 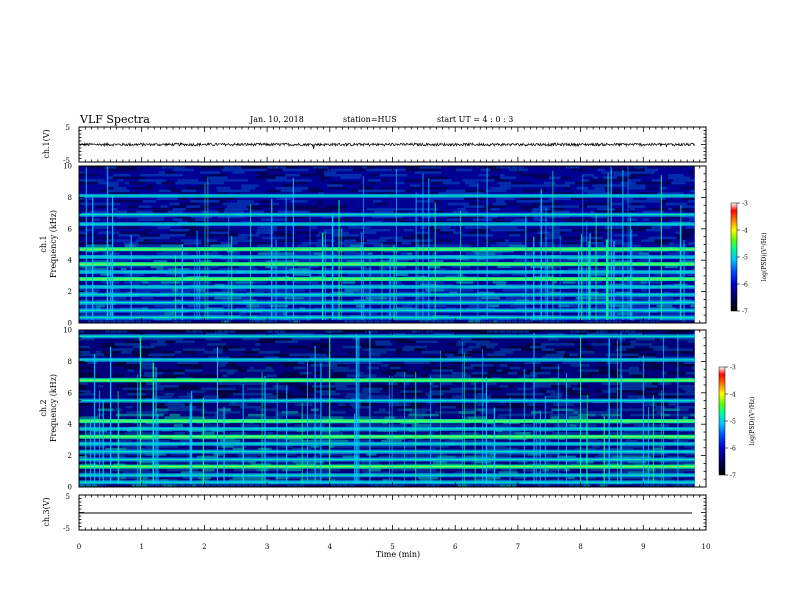 What do you see at coordinates (114, 119) in the screenshot?
I see `figure-title: VLF Spectra` at bounding box center [114, 119].